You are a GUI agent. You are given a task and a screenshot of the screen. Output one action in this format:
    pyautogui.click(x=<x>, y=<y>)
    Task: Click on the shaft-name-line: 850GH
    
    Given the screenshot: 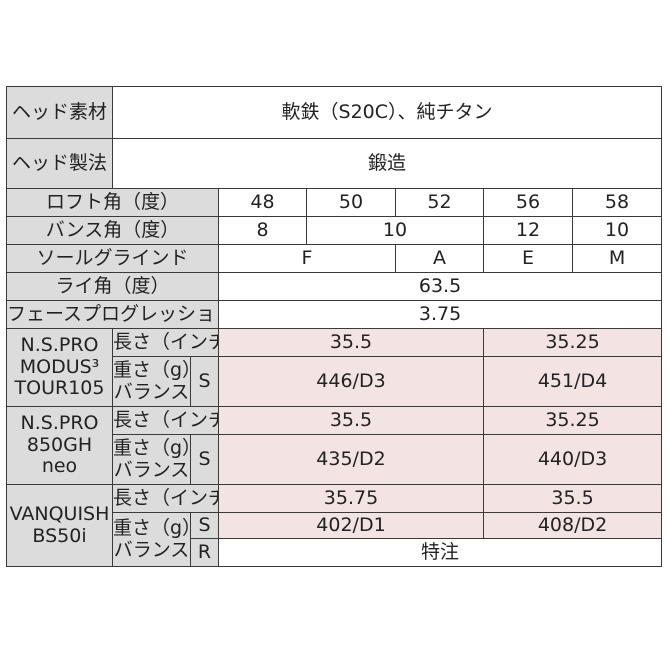 What is the action you would take?
    pyautogui.click(x=59, y=444)
    